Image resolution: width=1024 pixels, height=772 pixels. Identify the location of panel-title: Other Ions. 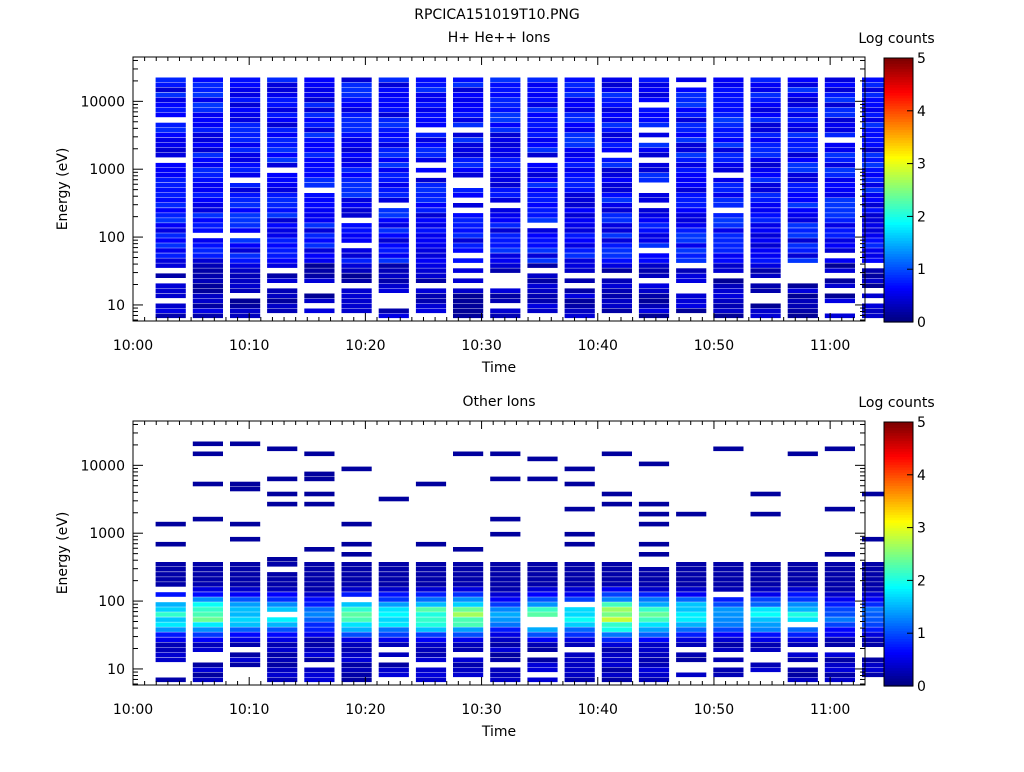
(498, 402).